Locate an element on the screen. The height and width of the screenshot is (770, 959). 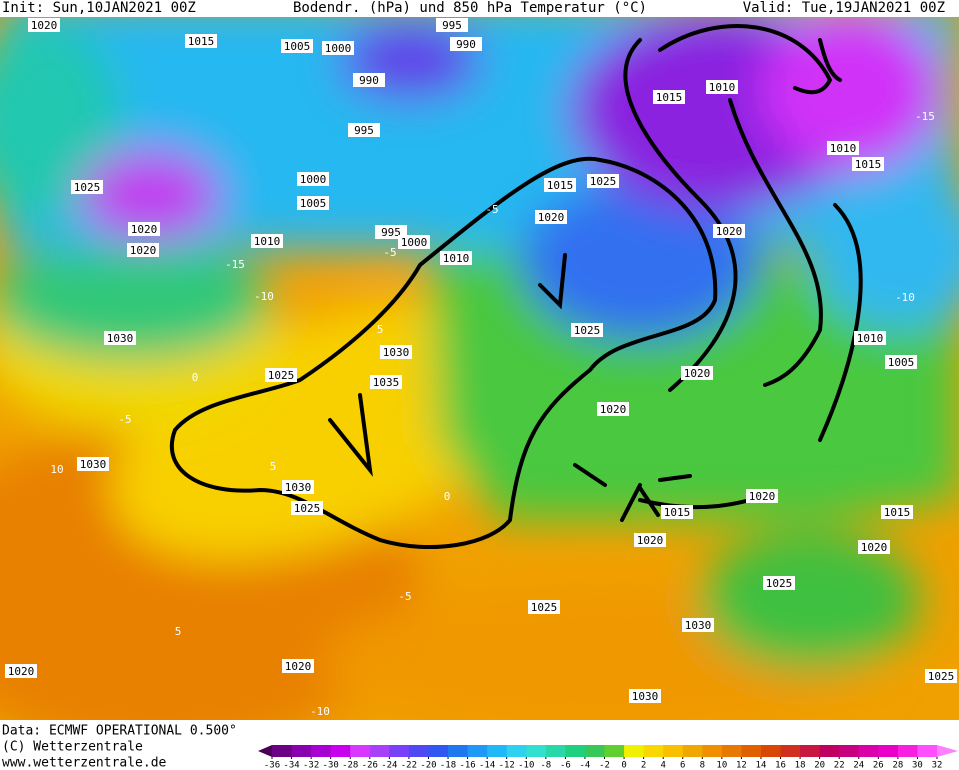
colorbar-tick-label: 26 is located at coordinates (878, 765).